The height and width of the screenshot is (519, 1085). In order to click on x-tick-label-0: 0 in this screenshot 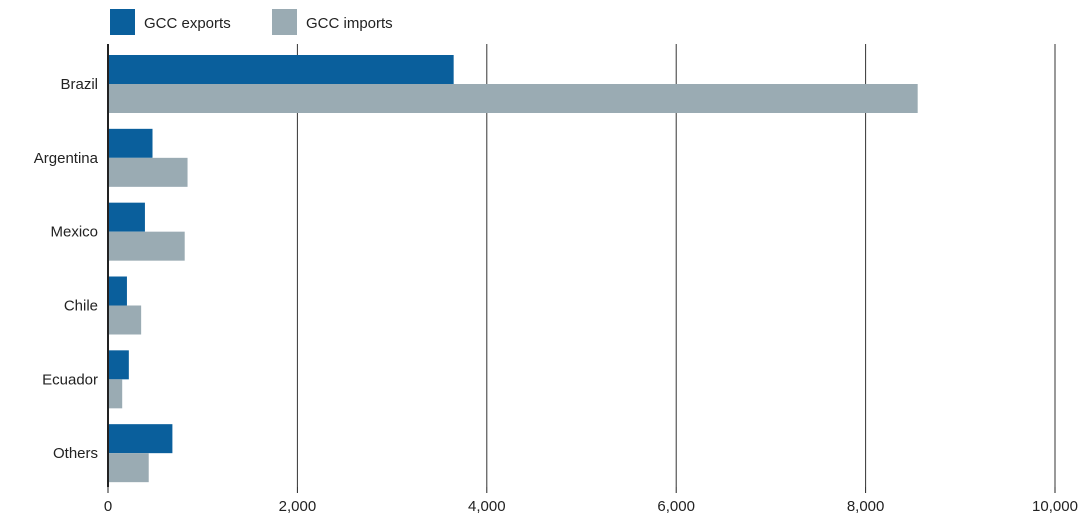, I will do `click(108, 506)`.